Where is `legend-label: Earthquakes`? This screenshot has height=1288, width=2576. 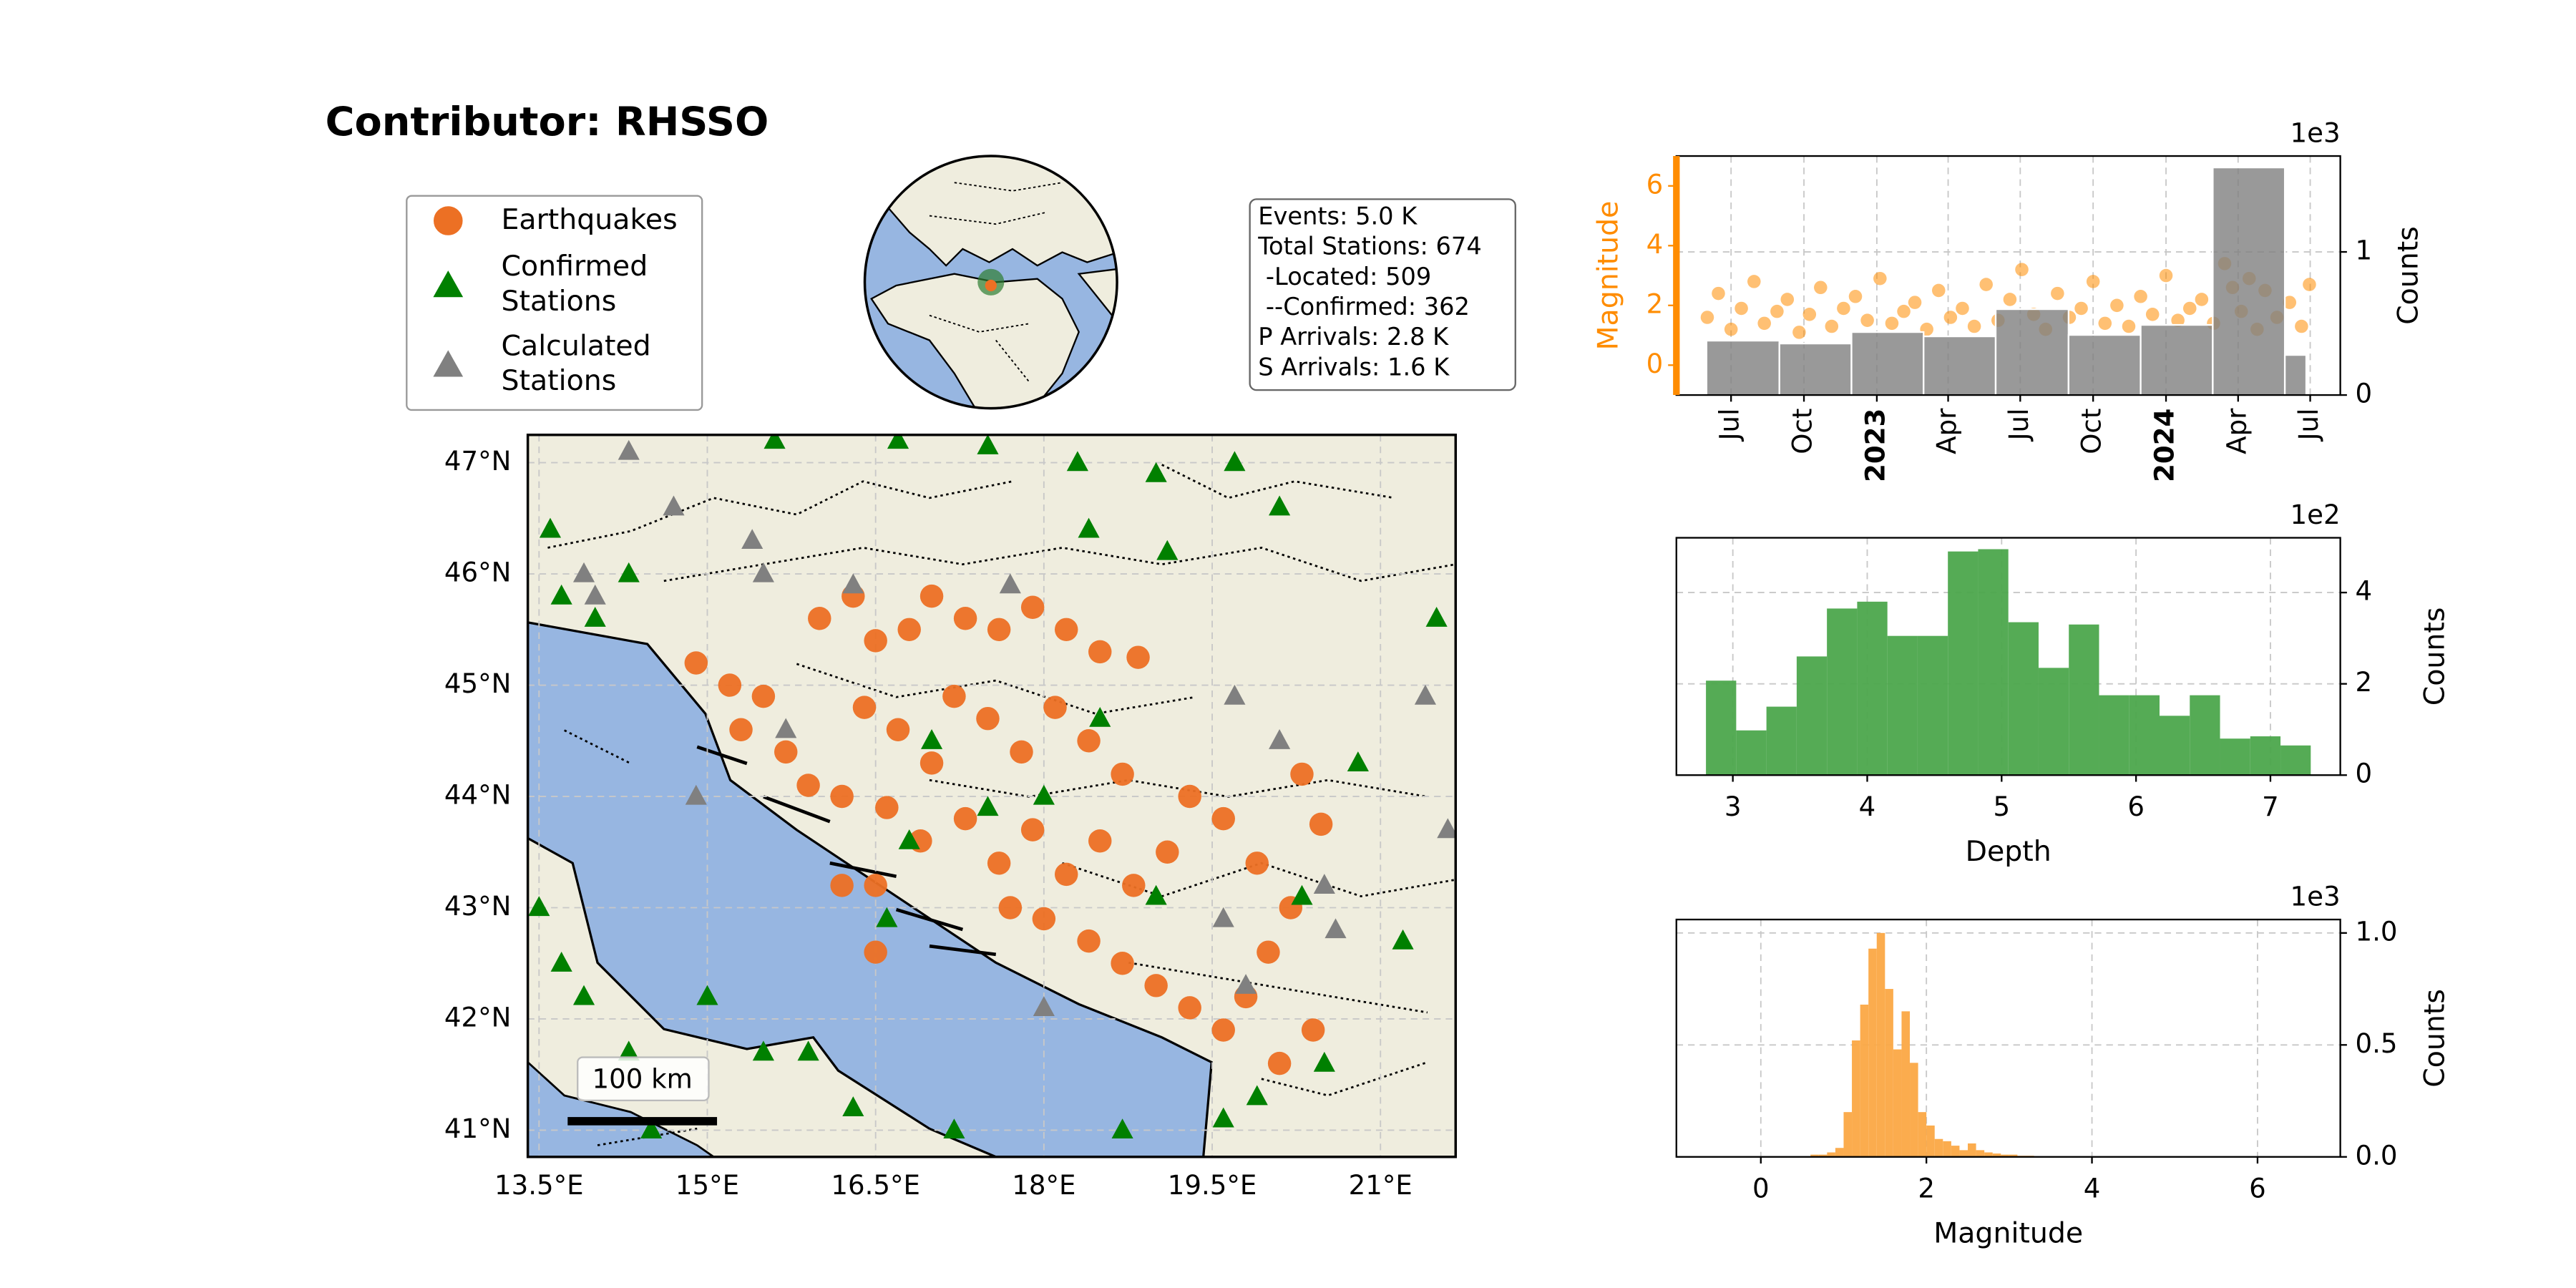 legend-label: Earthquakes is located at coordinates (589, 220).